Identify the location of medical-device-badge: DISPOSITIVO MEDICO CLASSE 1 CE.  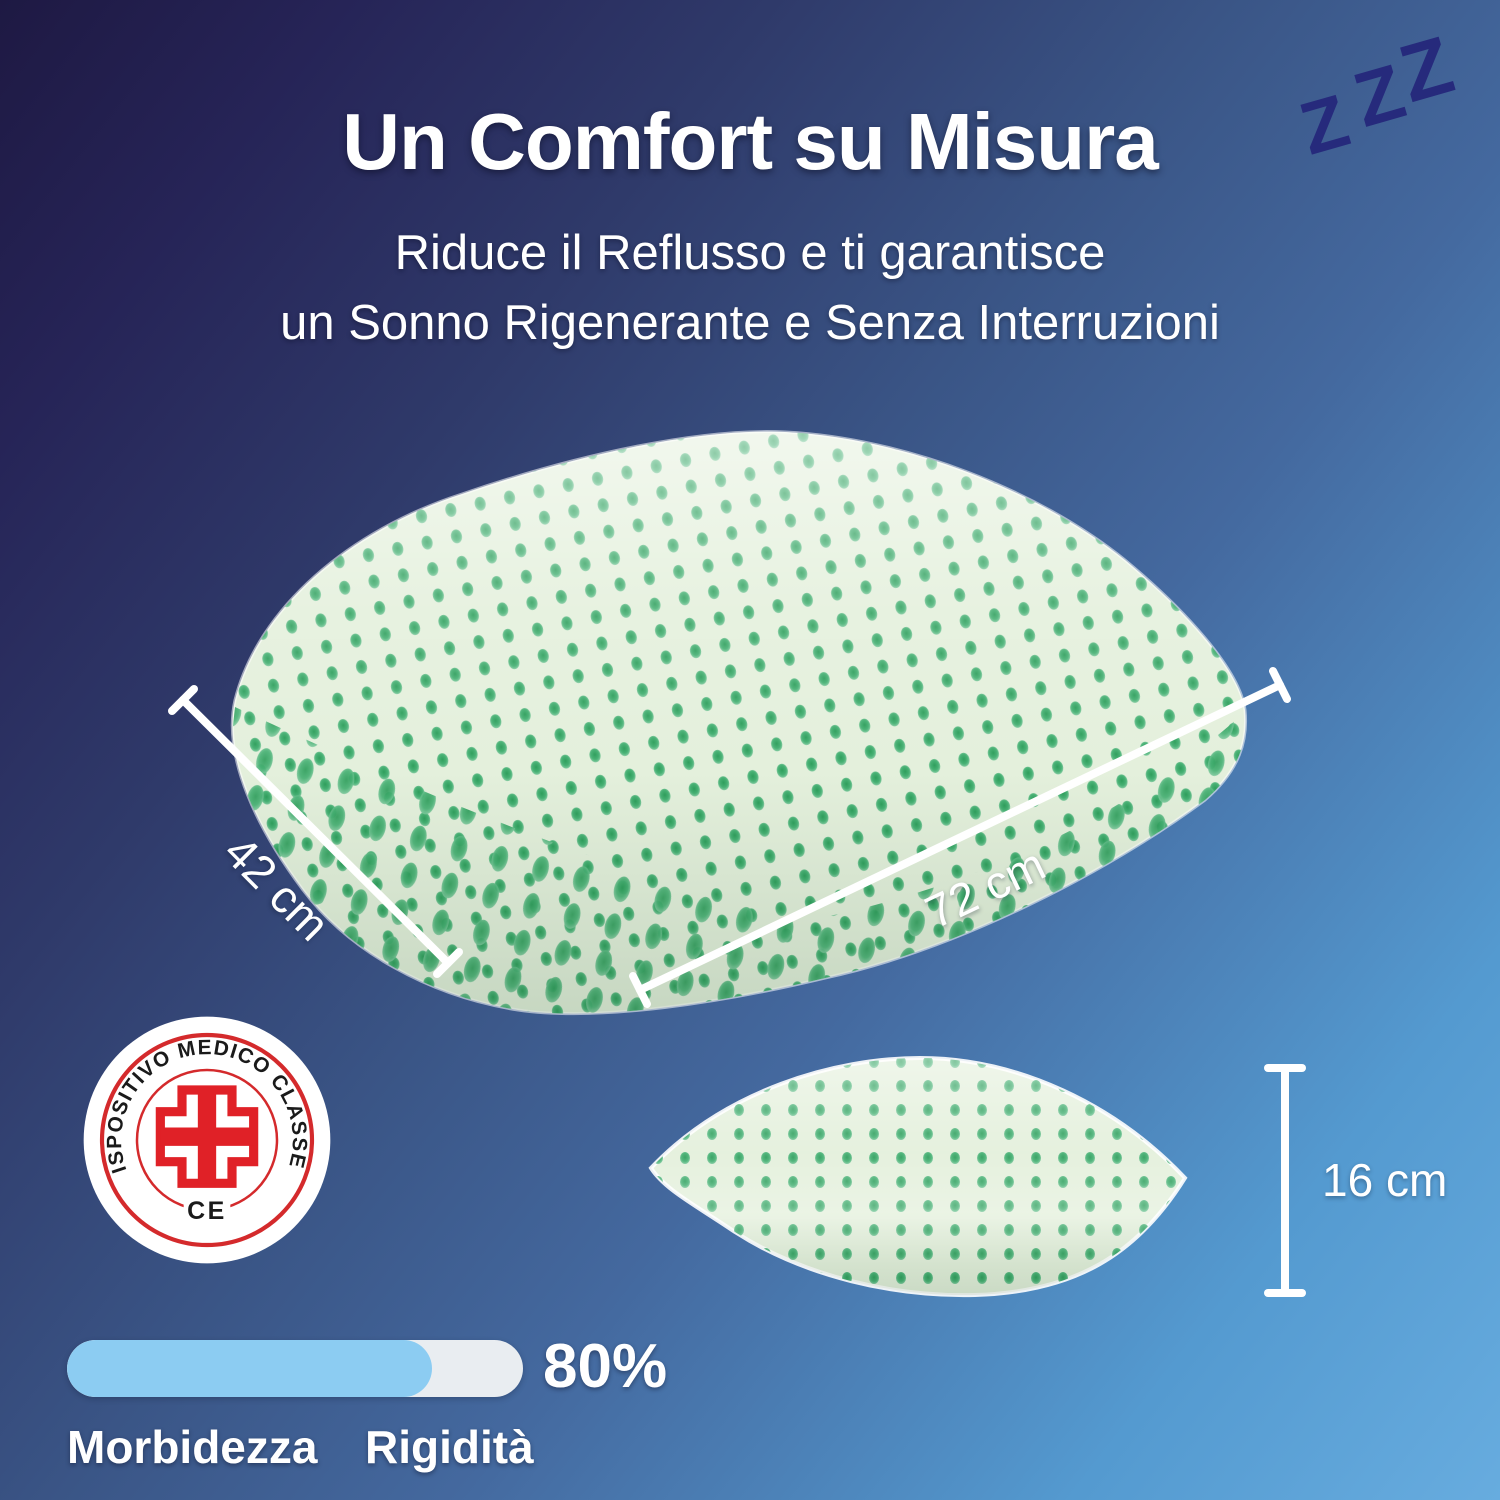
(206, 1139).